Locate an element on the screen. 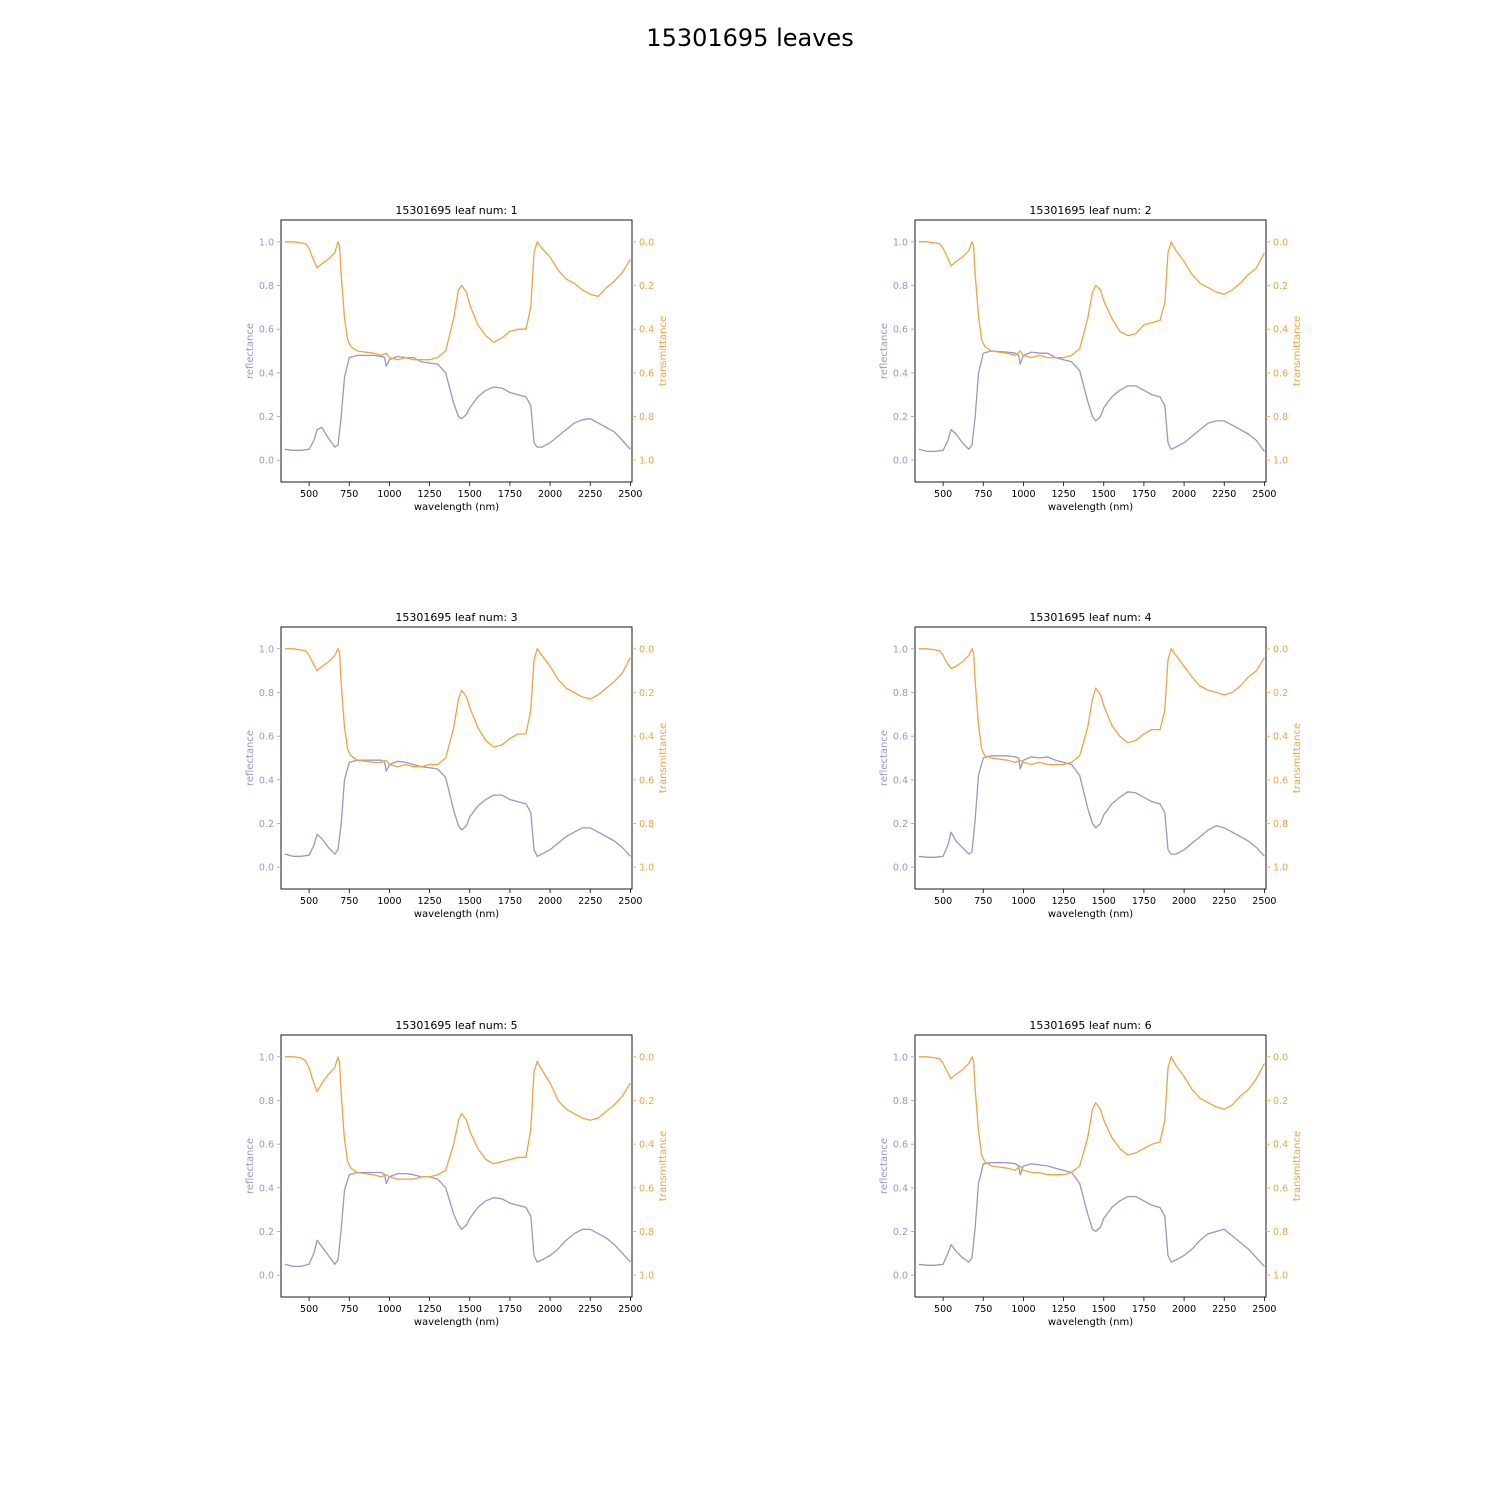 This screenshot has width=1500, height=1500. subplot-title: 15301695 leaf num: 3 is located at coordinates (456, 617).